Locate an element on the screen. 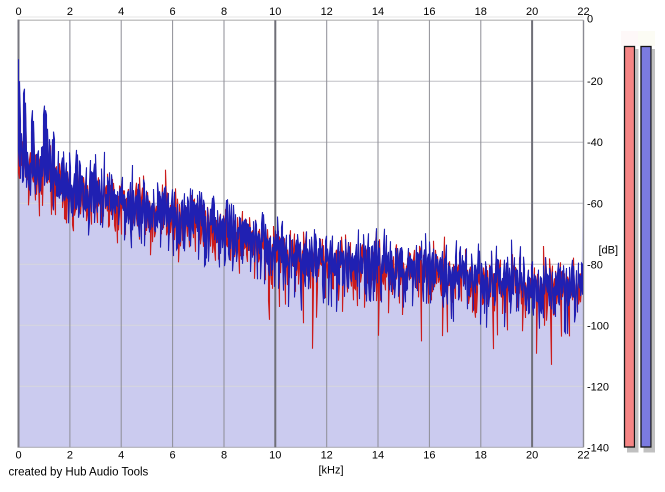 This screenshot has width=665, height=492. svg-text: [dB] is located at coordinates (609, 251).